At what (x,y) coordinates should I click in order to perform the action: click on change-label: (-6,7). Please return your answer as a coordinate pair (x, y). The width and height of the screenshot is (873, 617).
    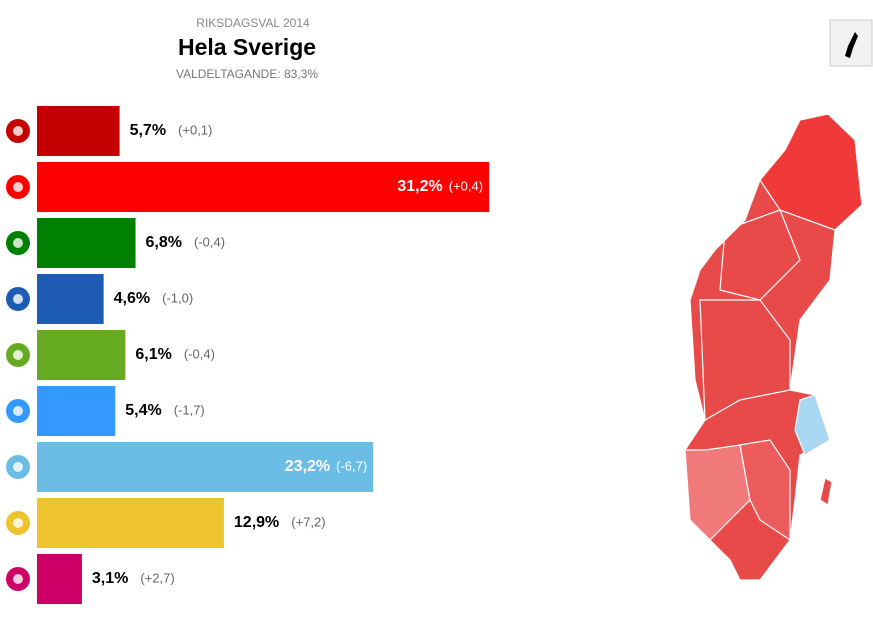
    Looking at the image, I should click on (351, 465).